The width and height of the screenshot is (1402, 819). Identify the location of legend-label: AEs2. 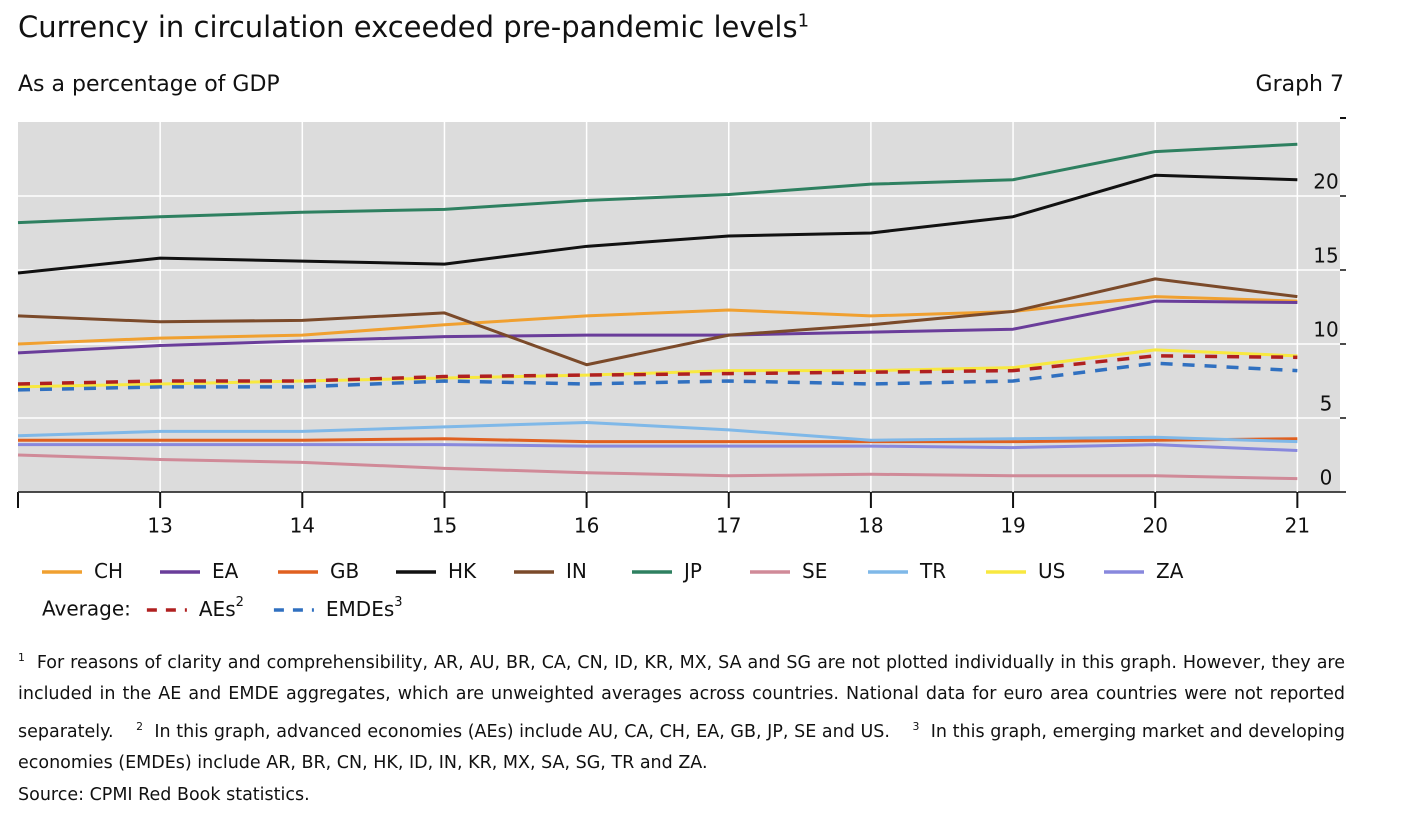
(221, 608).